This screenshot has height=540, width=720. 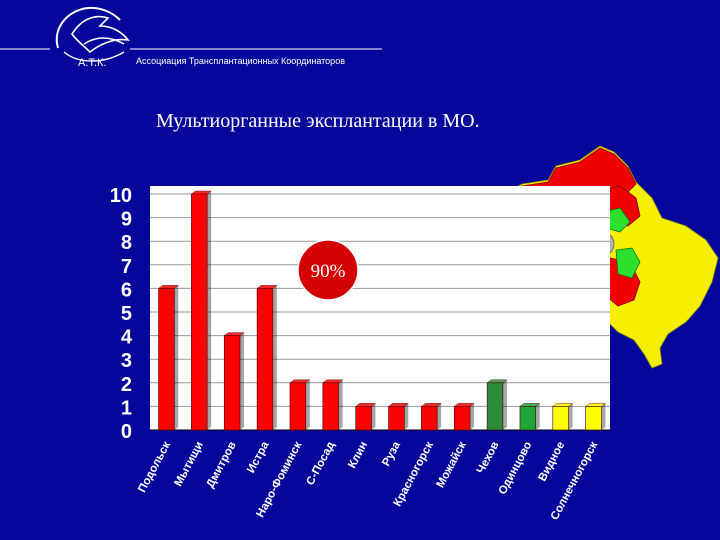 I want to click on x-tick-label: Чехов, so click(x=488, y=458).